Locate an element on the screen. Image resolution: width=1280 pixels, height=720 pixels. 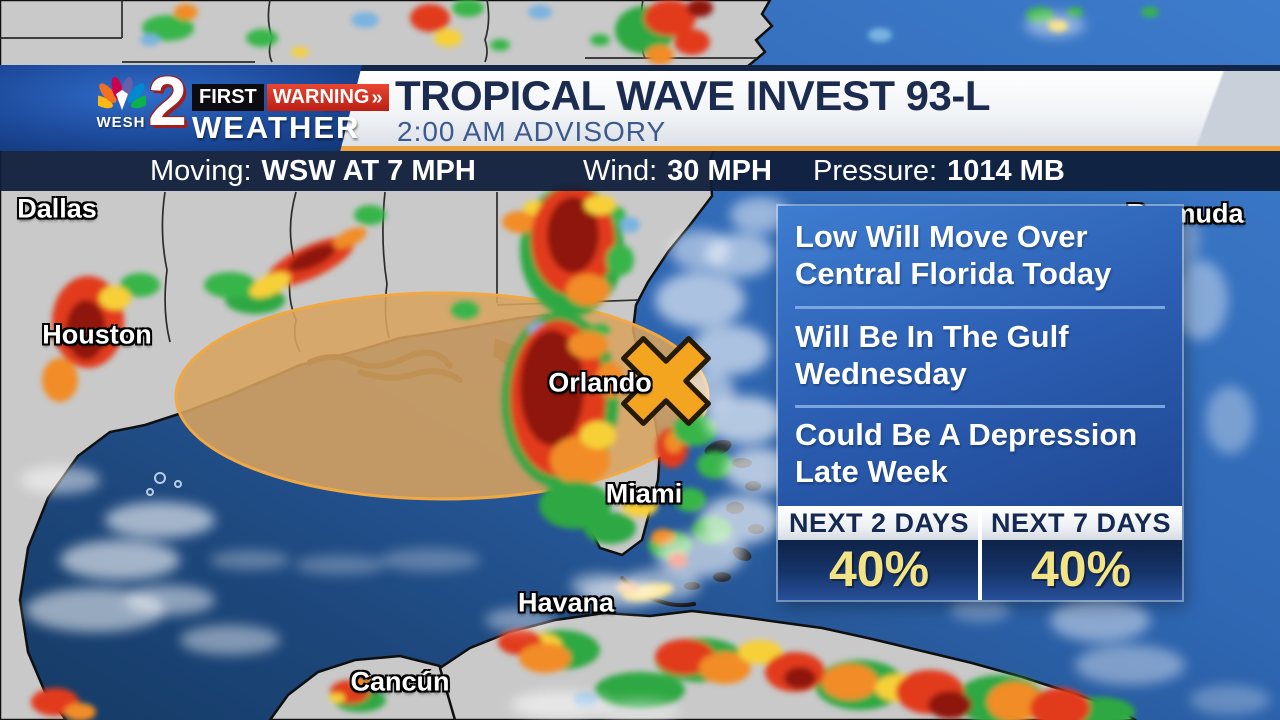
forecast-statement-1: Low Will Move Over Central Florida Today is located at coordinates (953, 255).